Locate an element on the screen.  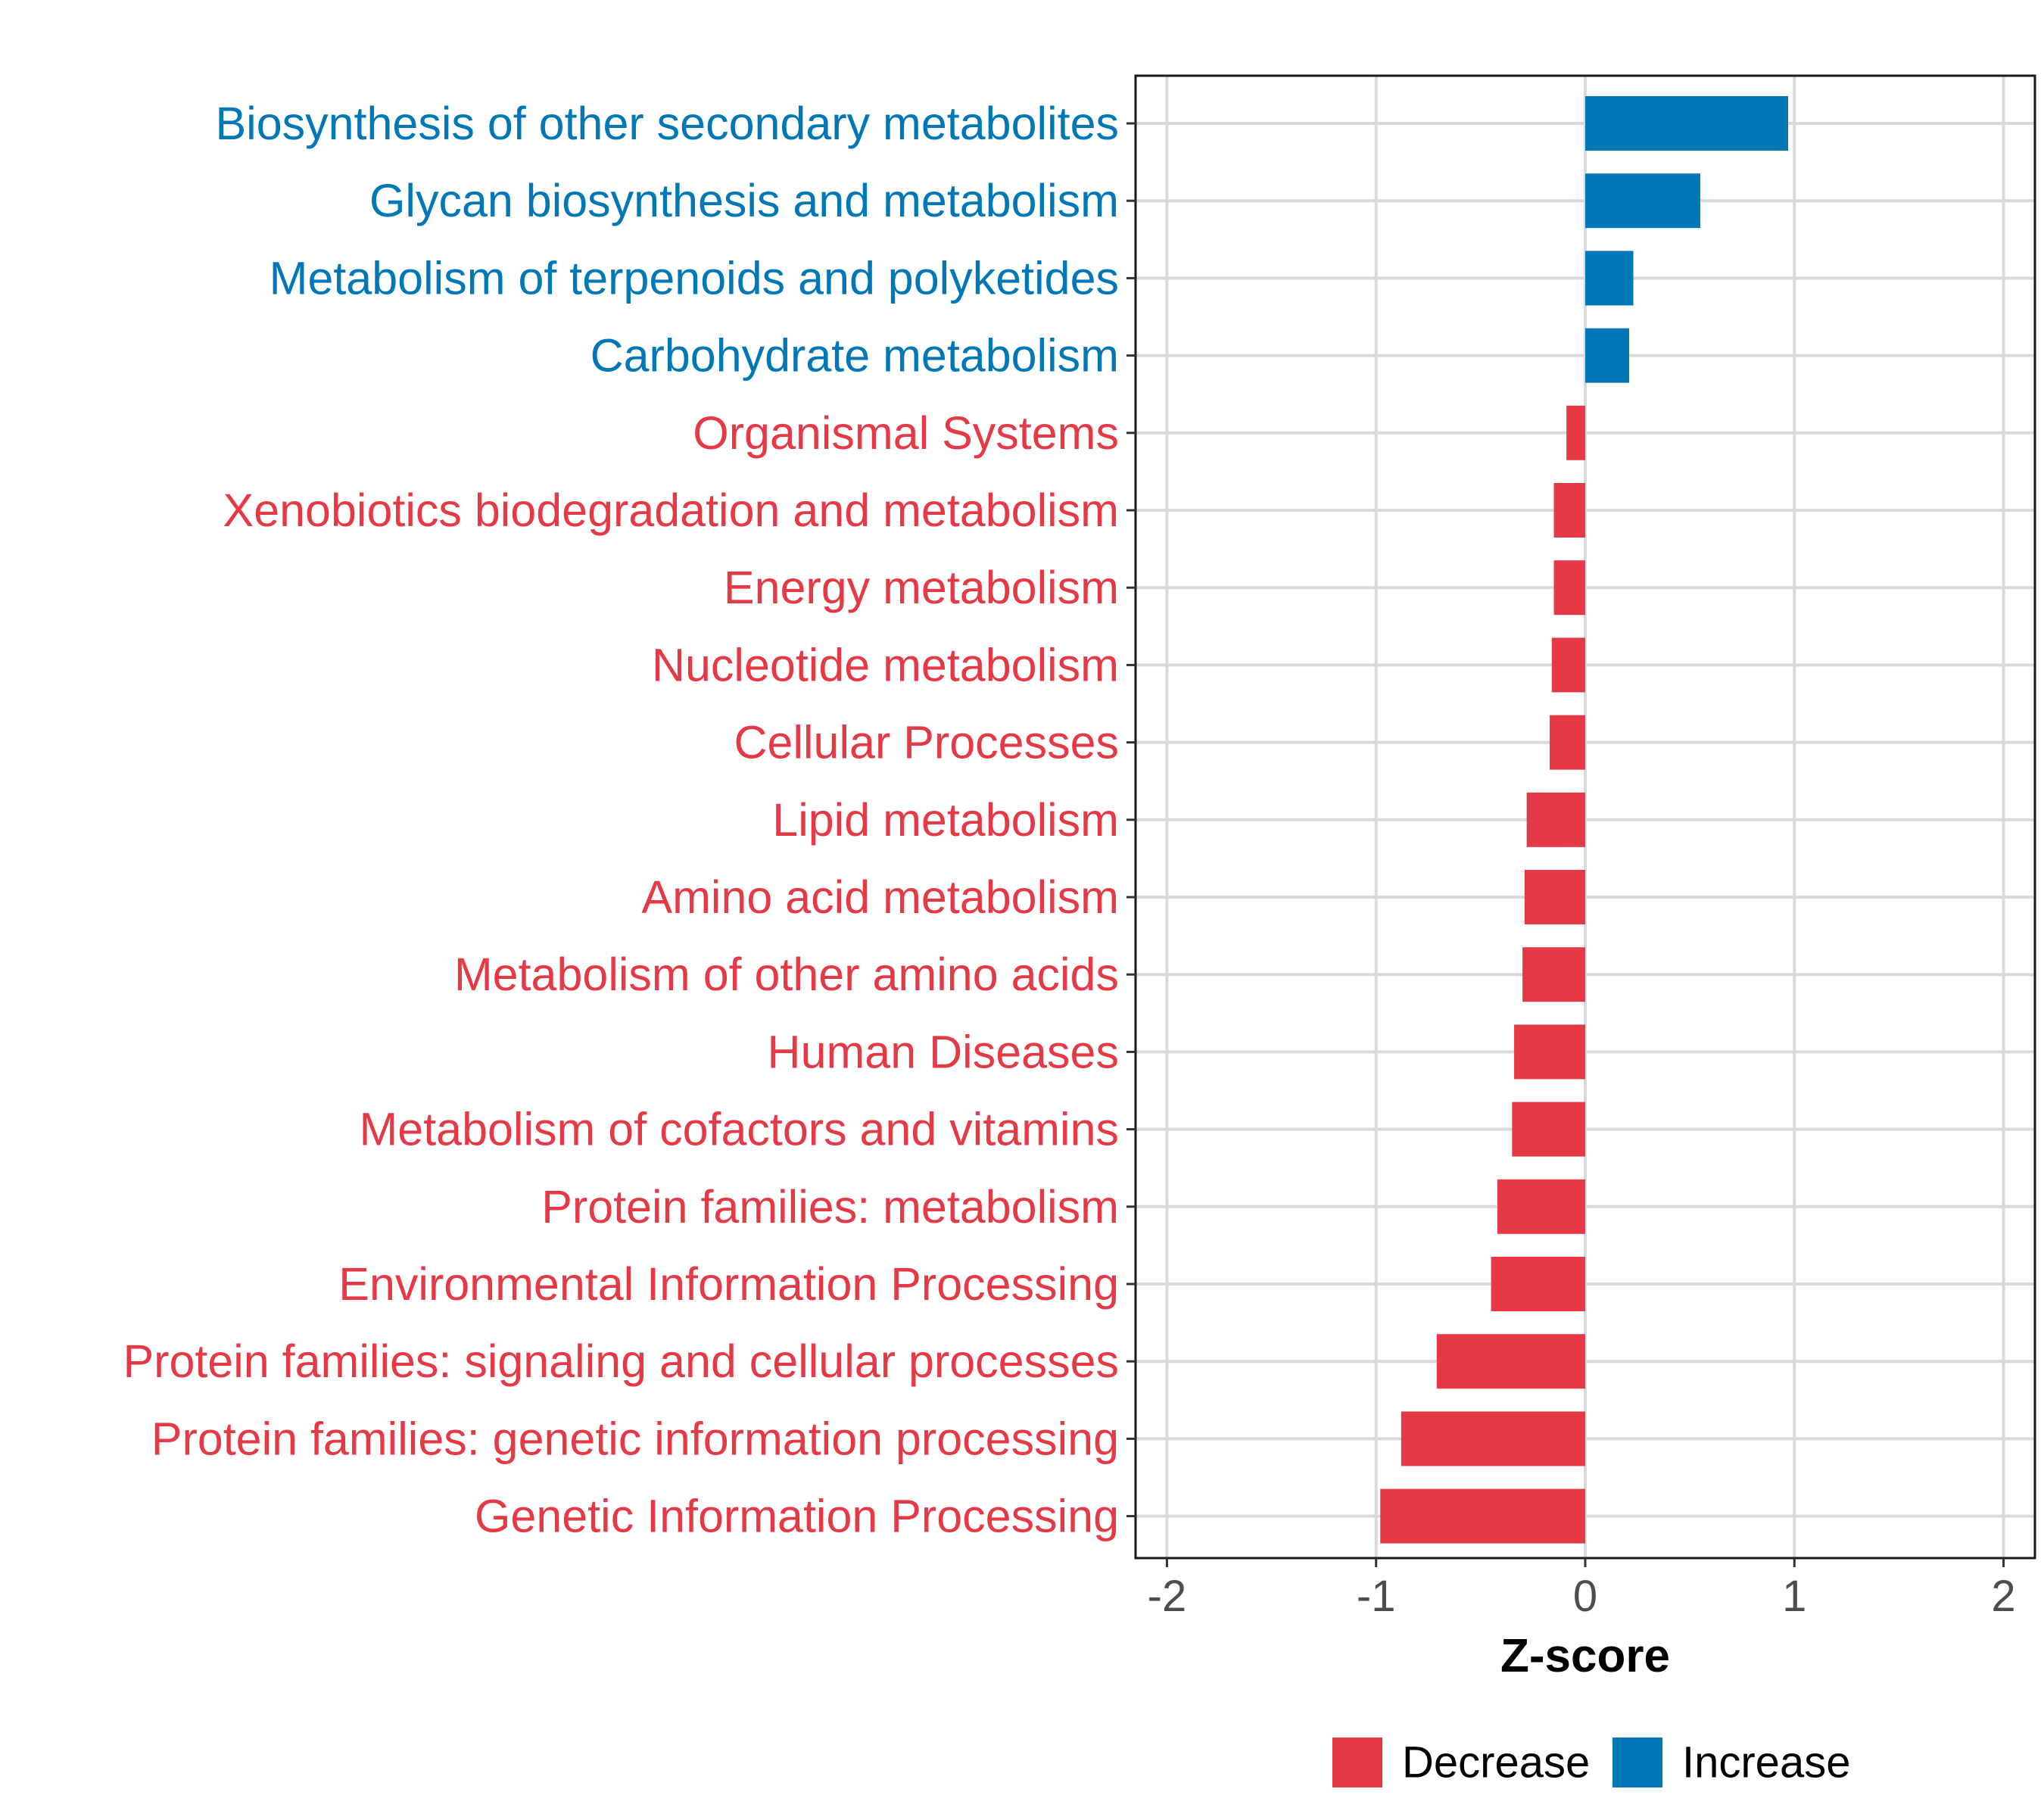
y-tick-label: Environmental Information Processing is located at coordinates (728, 1284).